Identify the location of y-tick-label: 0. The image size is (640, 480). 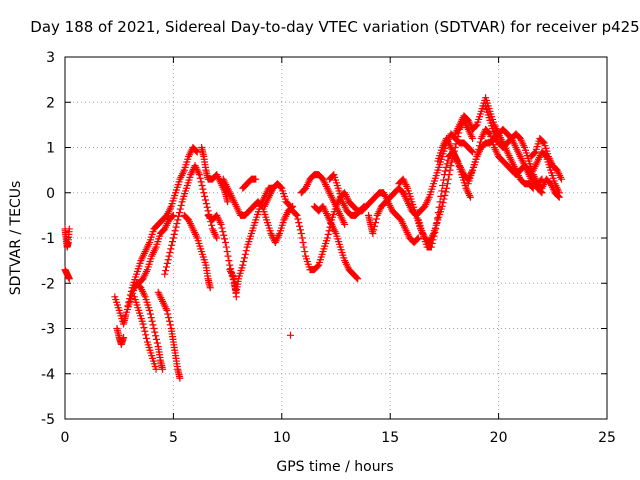
(50, 194).